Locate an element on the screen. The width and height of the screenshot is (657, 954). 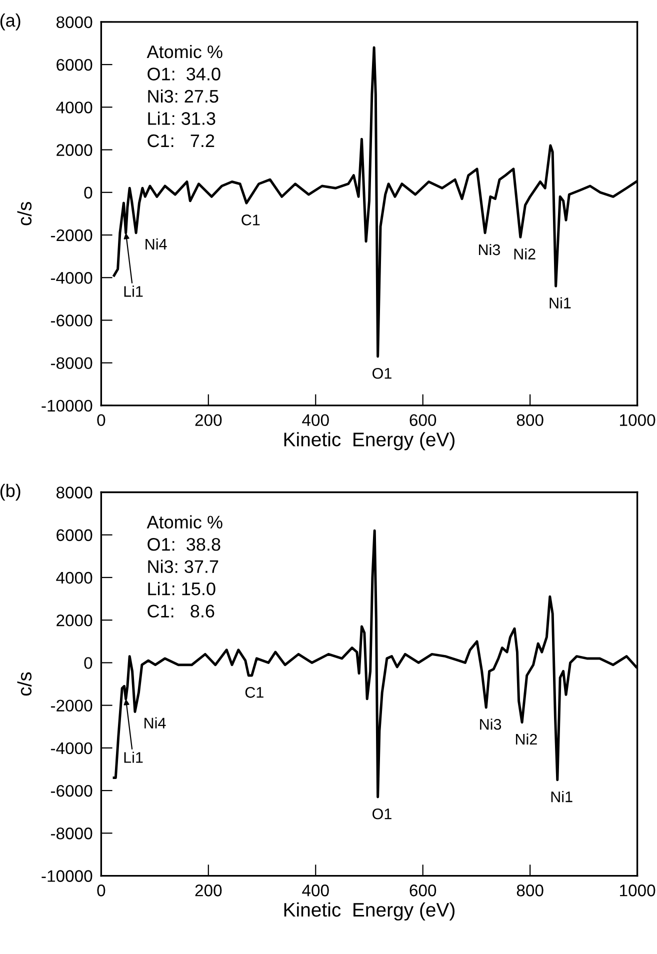
chart-title: (a) is located at coordinates (10, 22).